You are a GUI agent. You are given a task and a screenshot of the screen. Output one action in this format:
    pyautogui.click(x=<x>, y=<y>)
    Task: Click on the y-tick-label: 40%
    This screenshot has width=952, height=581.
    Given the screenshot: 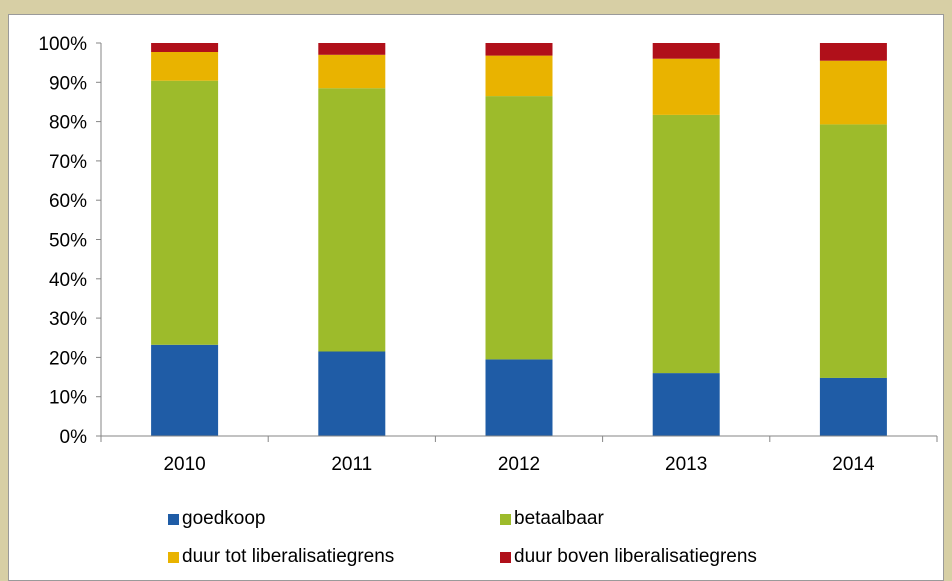 What is the action you would take?
    pyautogui.click(x=68, y=280)
    